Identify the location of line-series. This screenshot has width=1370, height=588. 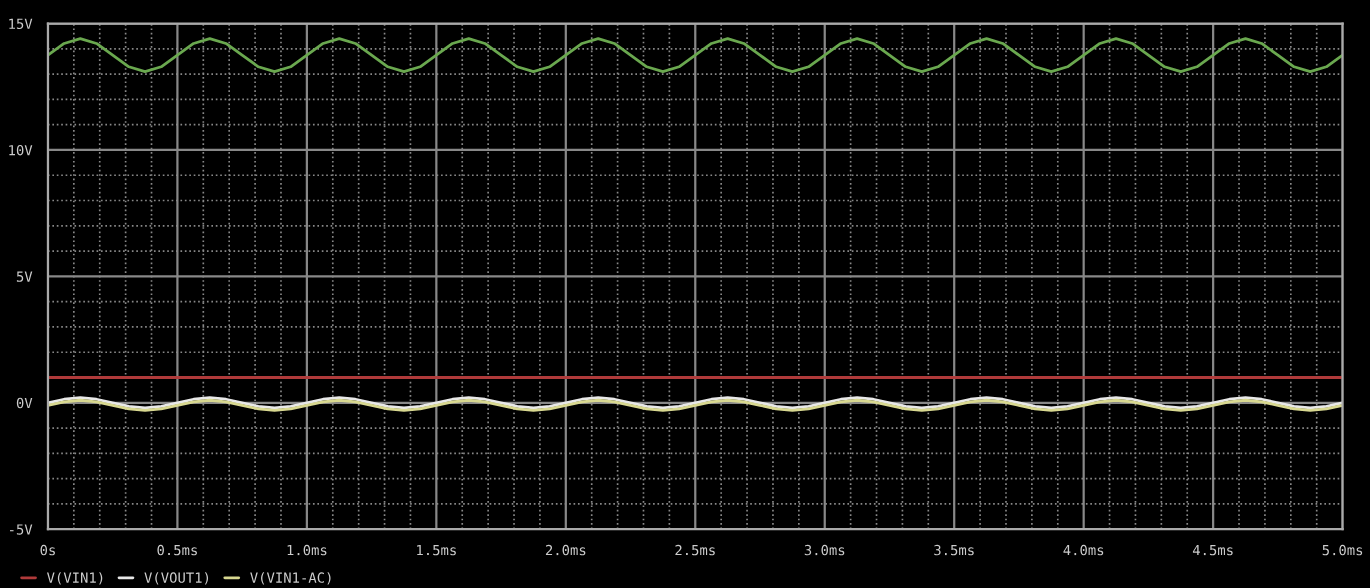
(695, 55).